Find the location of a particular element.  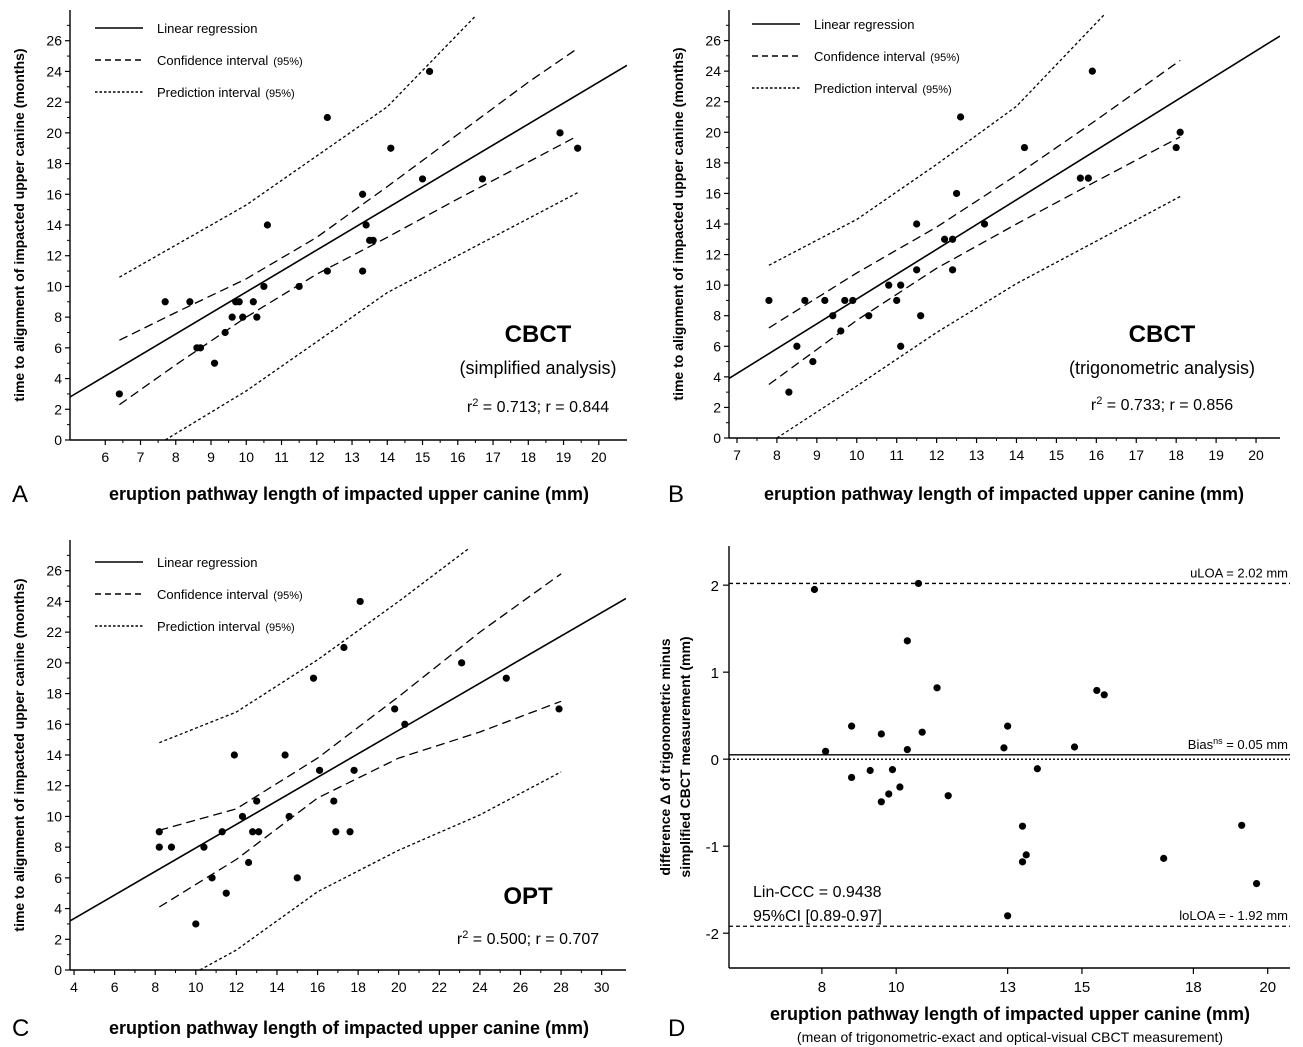

stats-sup: 2 is located at coordinates (465, 935).